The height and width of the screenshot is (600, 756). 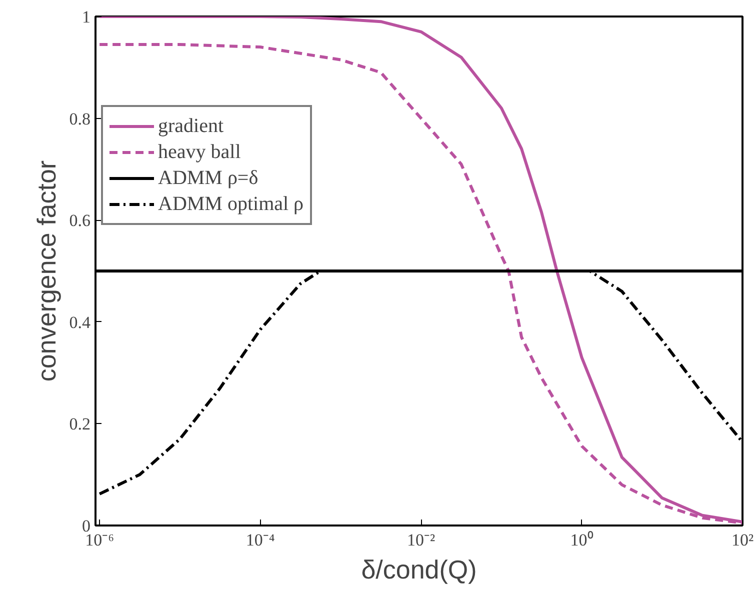 I want to click on x-tick-label: 10², so click(x=742, y=540).